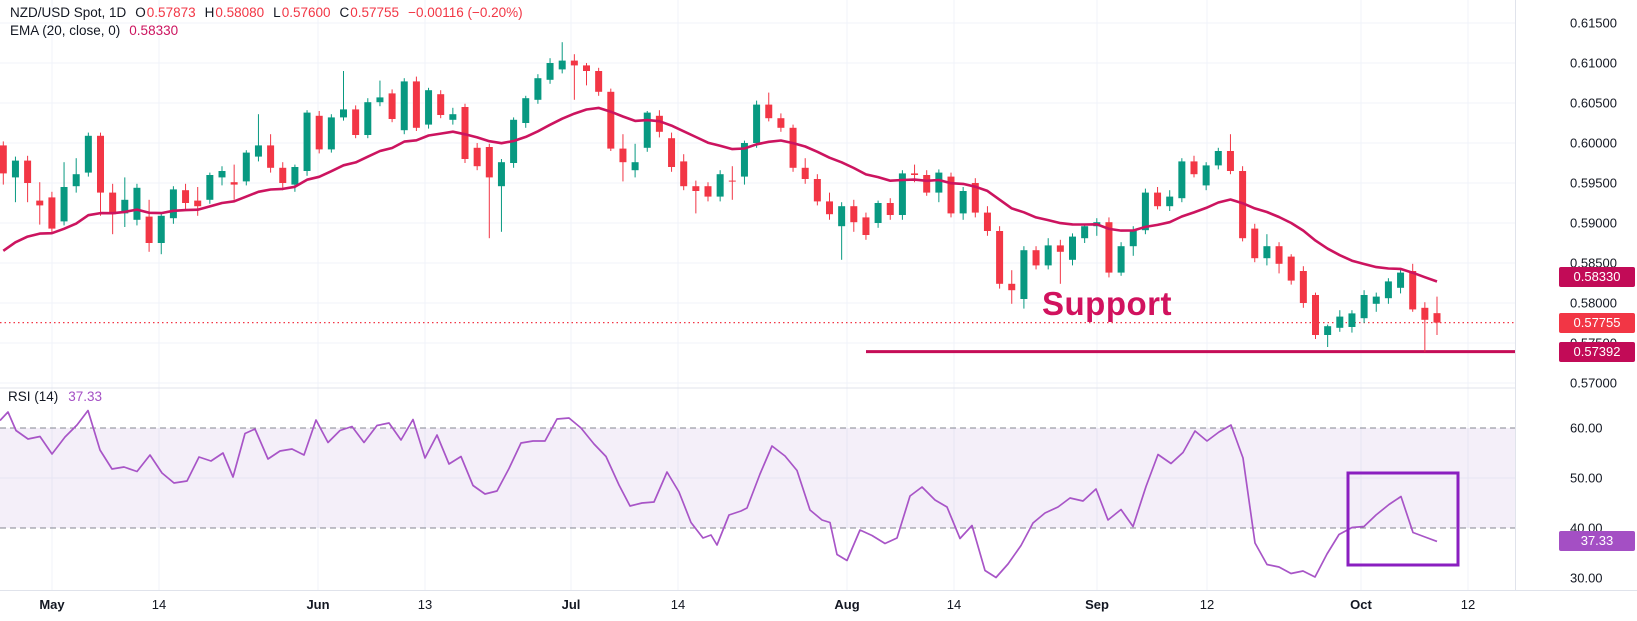 The width and height of the screenshot is (1637, 621). I want to click on time-tick-label: 13, so click(425, 604).